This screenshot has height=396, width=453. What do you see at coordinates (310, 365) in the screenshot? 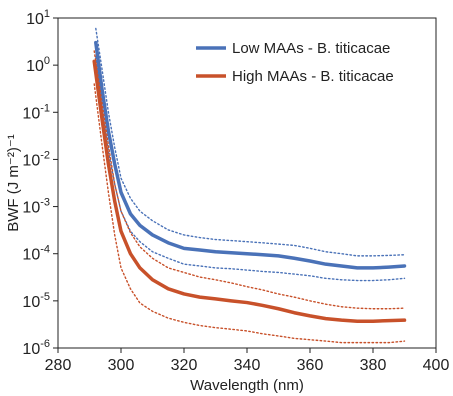
I see `x-tick-label: 360` at bounding box center [310, 365].